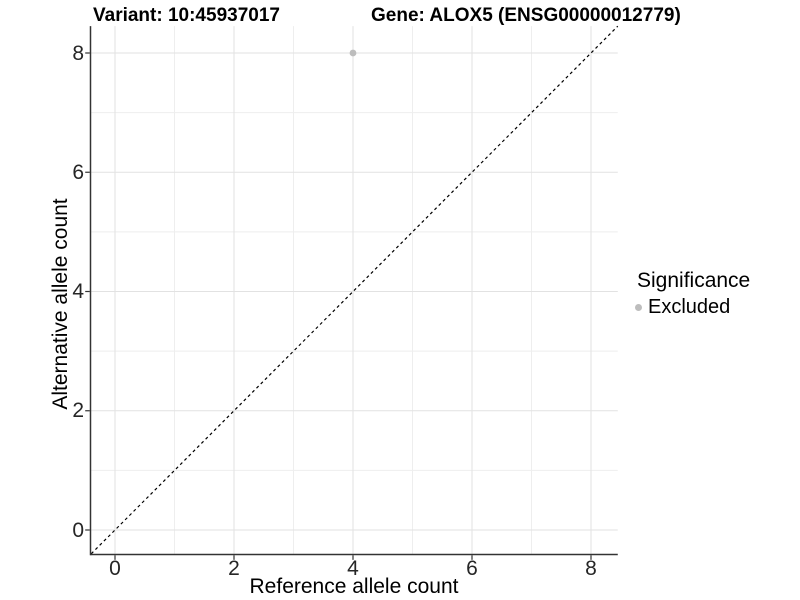  I want to click on legend: Significance Excluded, so click(691, 294).